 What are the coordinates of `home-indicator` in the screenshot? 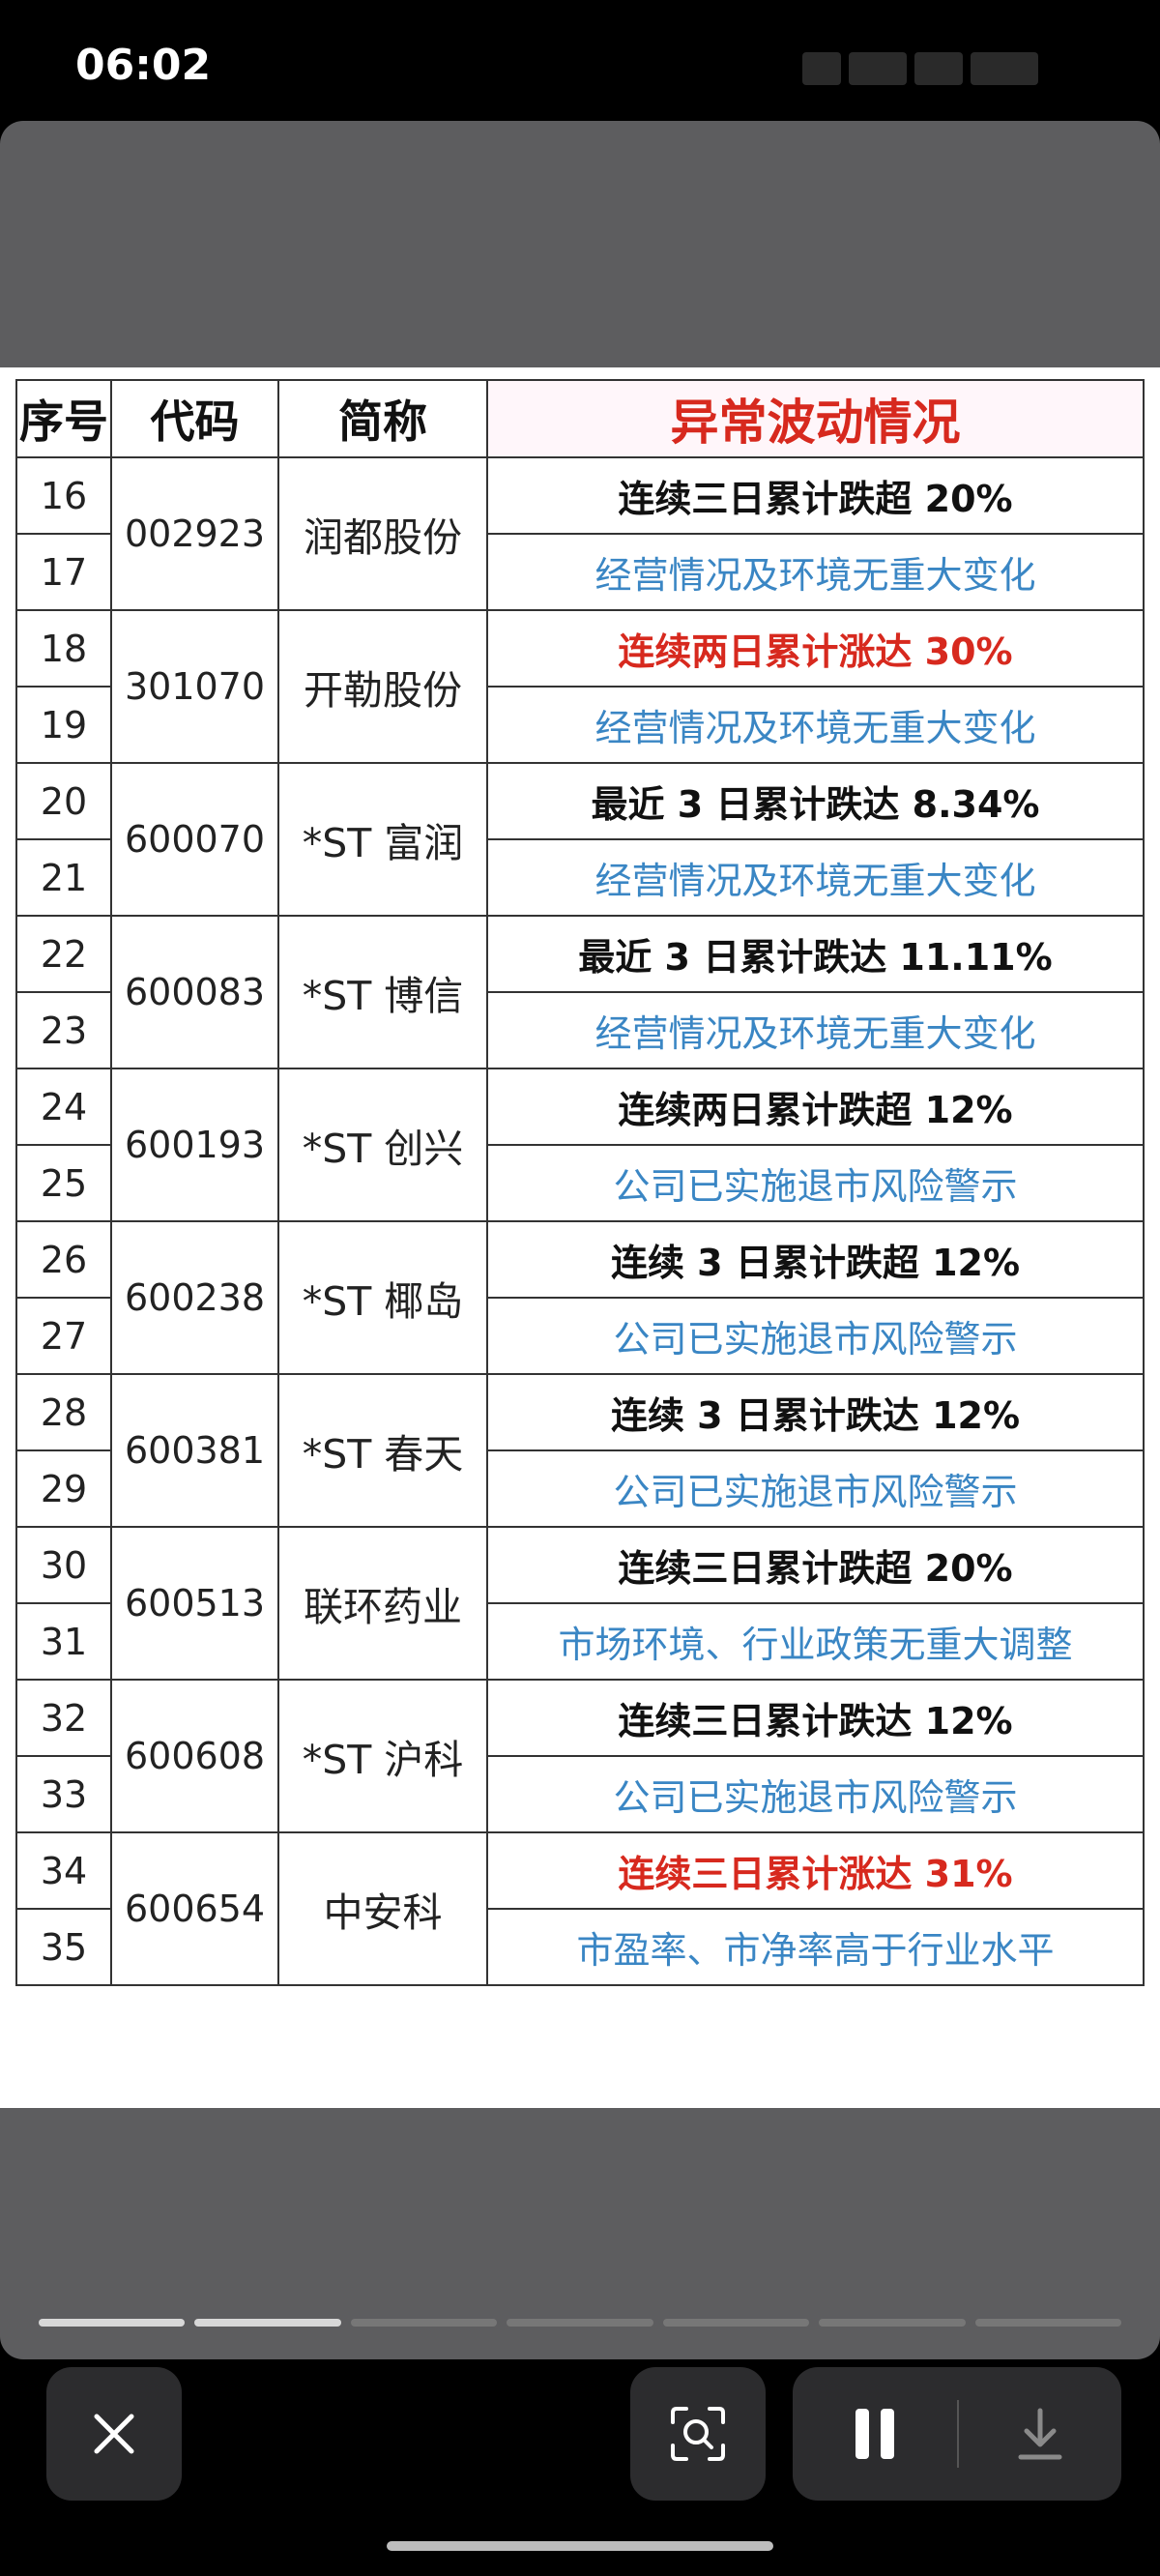 It's located at (580, 2546).